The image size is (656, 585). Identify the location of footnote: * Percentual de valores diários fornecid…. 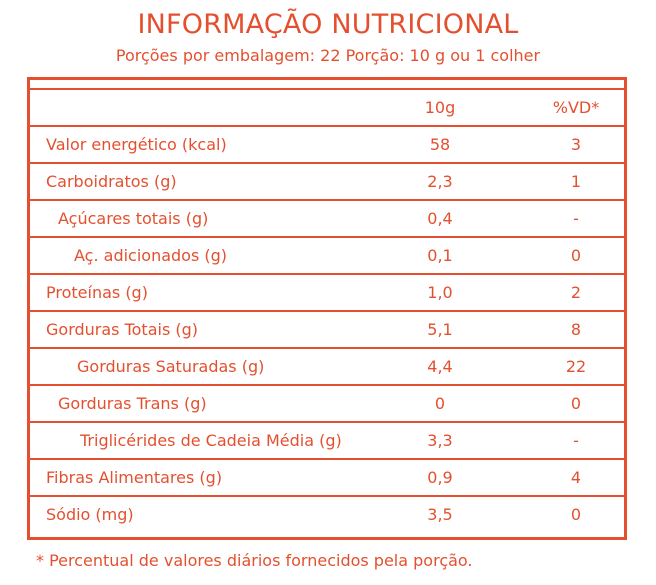
(254, 560).